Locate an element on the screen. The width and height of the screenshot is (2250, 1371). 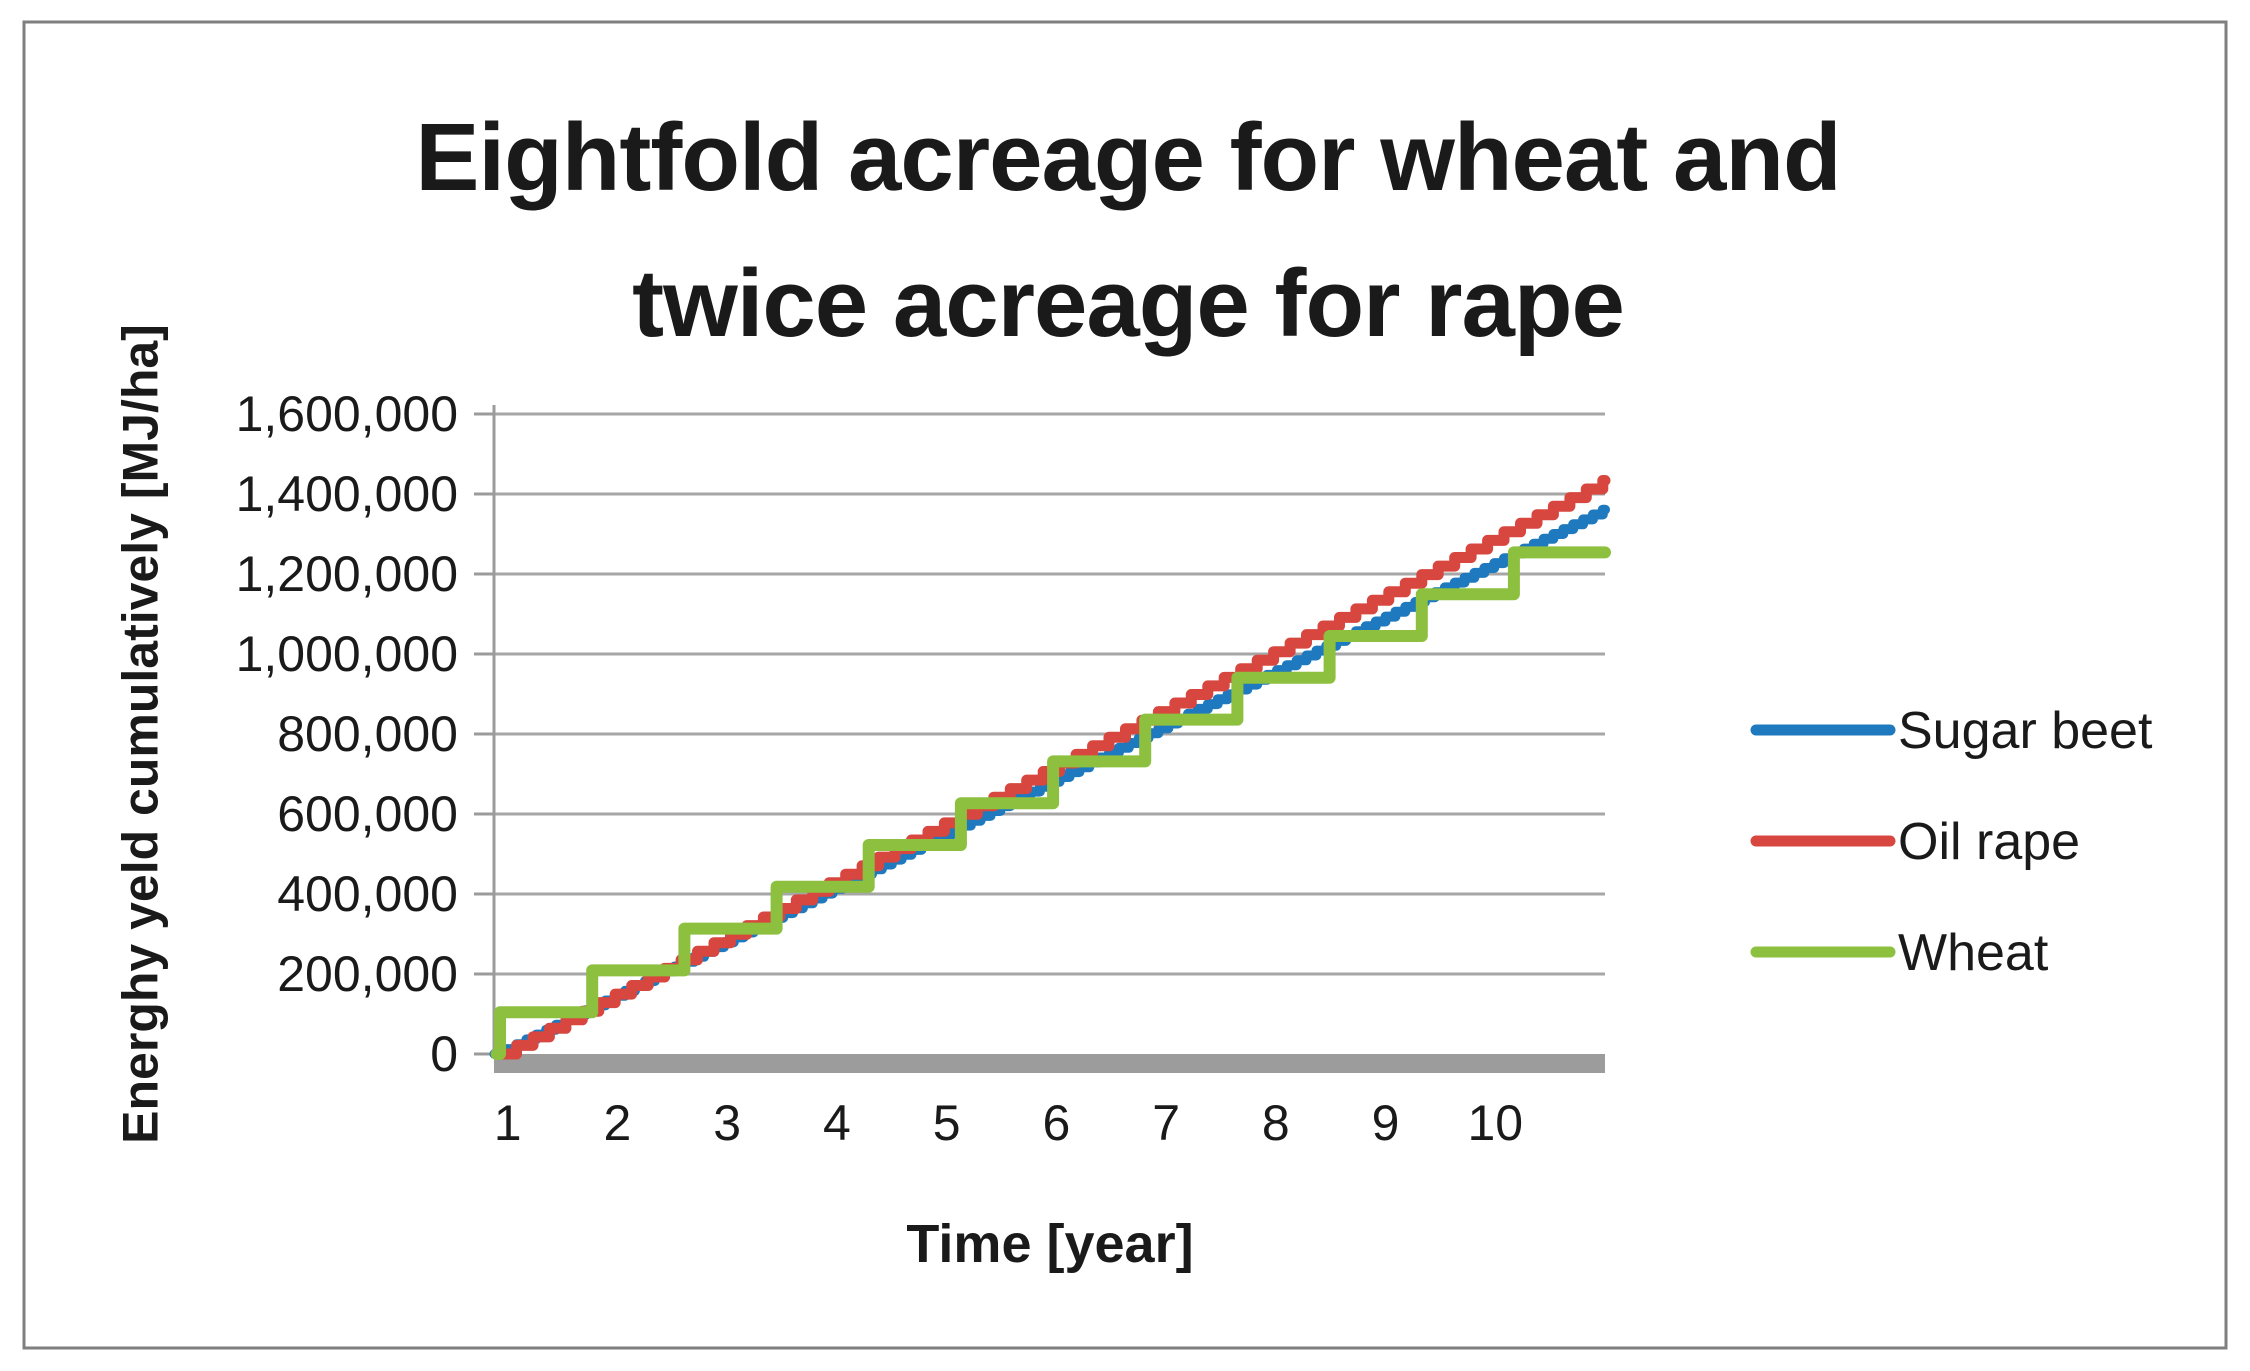
x-tick-label: 8 is located at coordinates (1276, 1123).